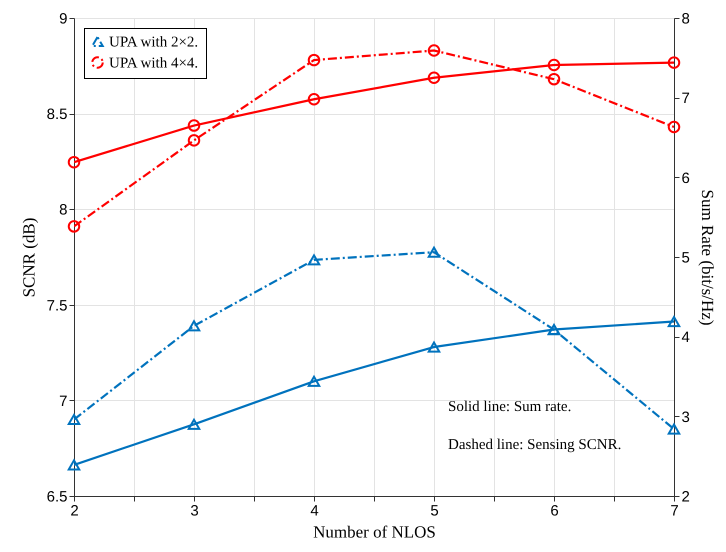 The width and height of the screenshot is (726, 552). I want to click on annotation: Dashed line: Sensing SCNR., so click(535, 445).